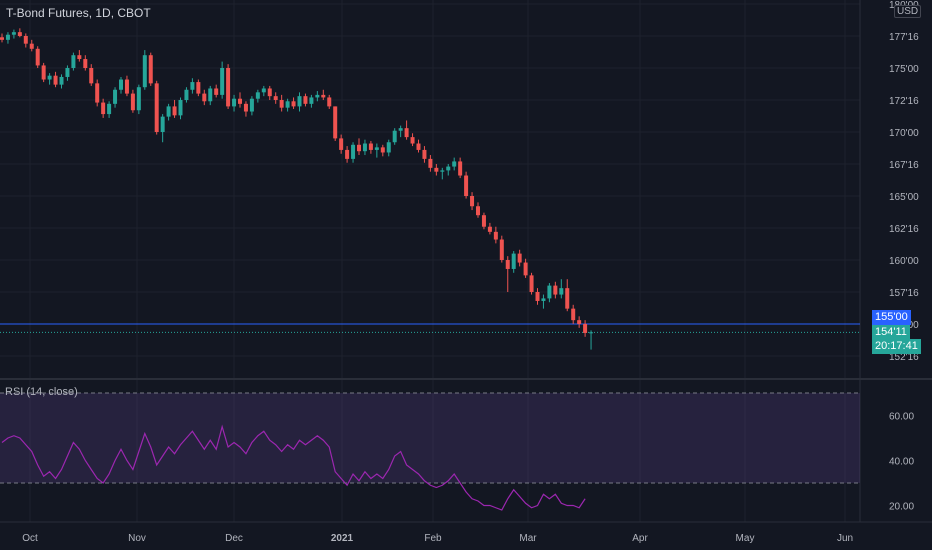 This screenshot has height=550, width=932. Describe the element at coordinates (30, 538) in the screenshot. I see `time-tick-label: Oct` at that location.